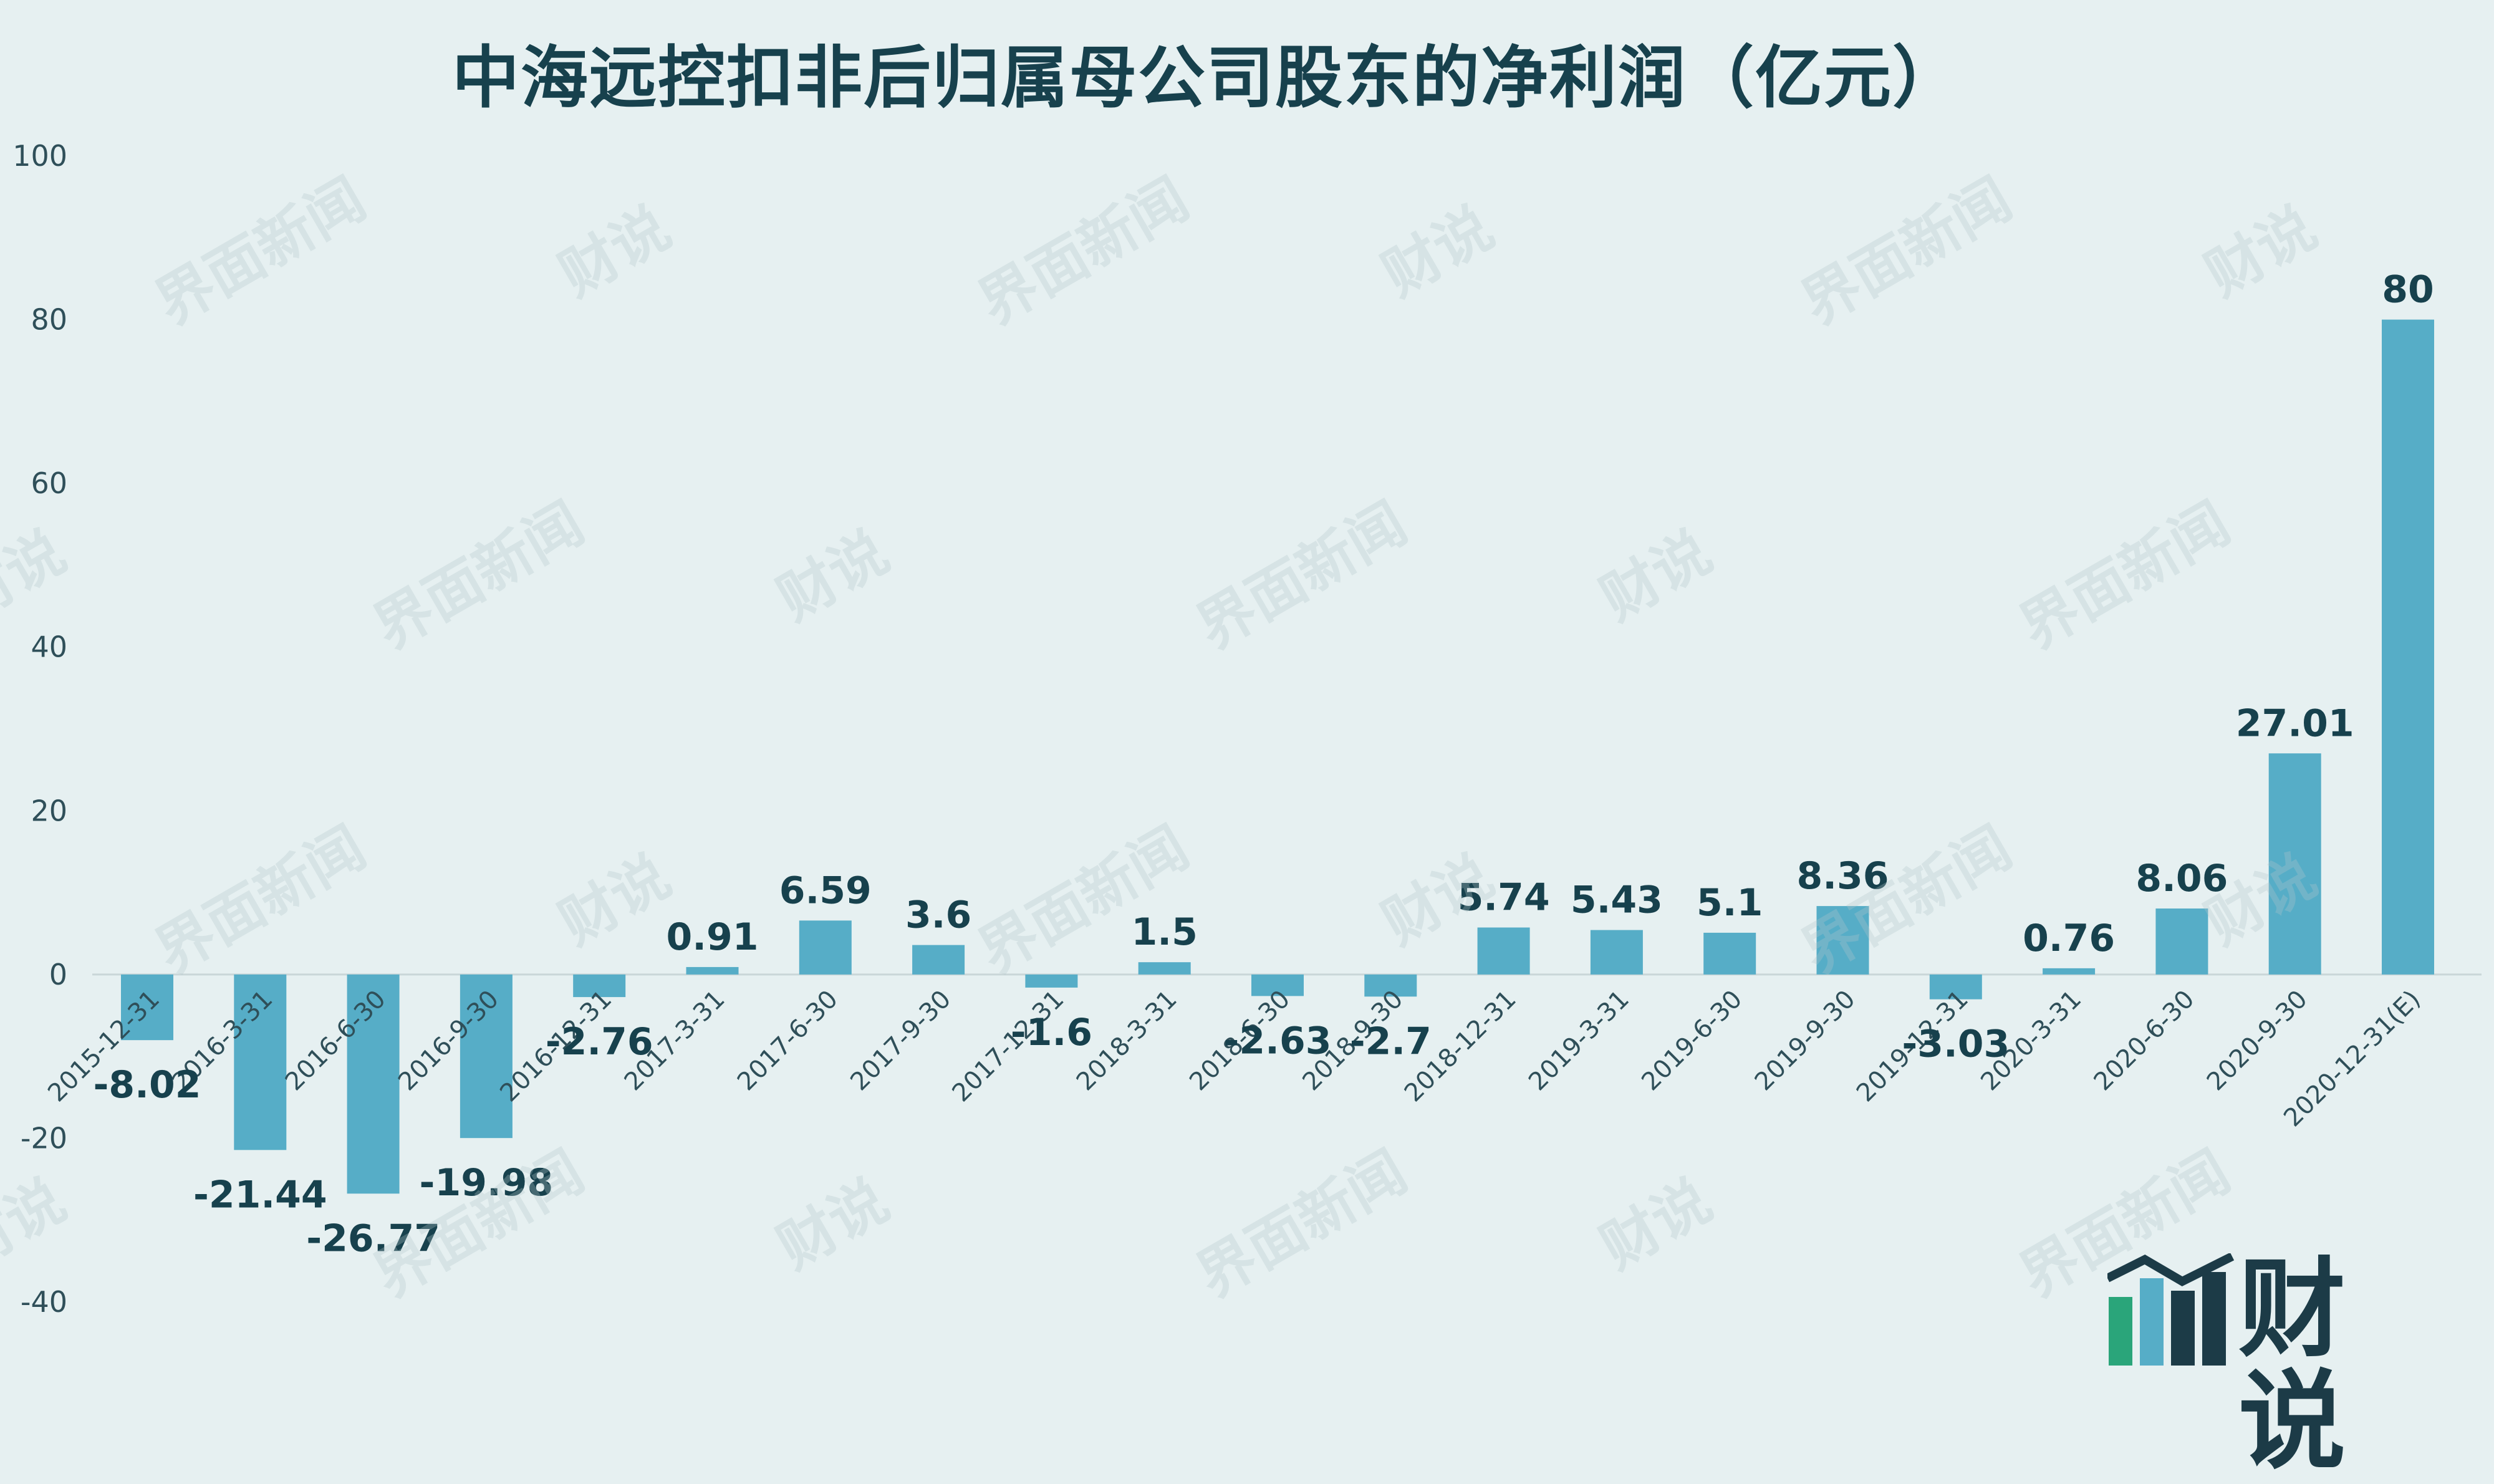  I want to click on x-tick-label: 2019-9-30, so click(1805, 1040).